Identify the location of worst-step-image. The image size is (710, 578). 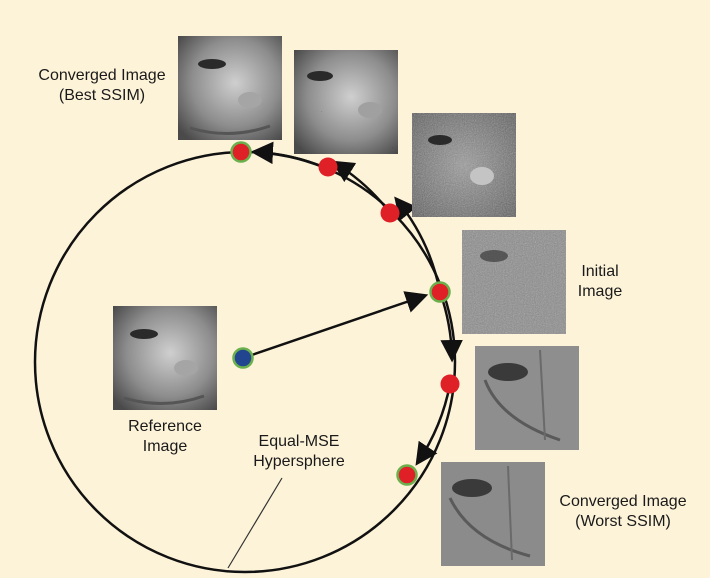
(527, 398).